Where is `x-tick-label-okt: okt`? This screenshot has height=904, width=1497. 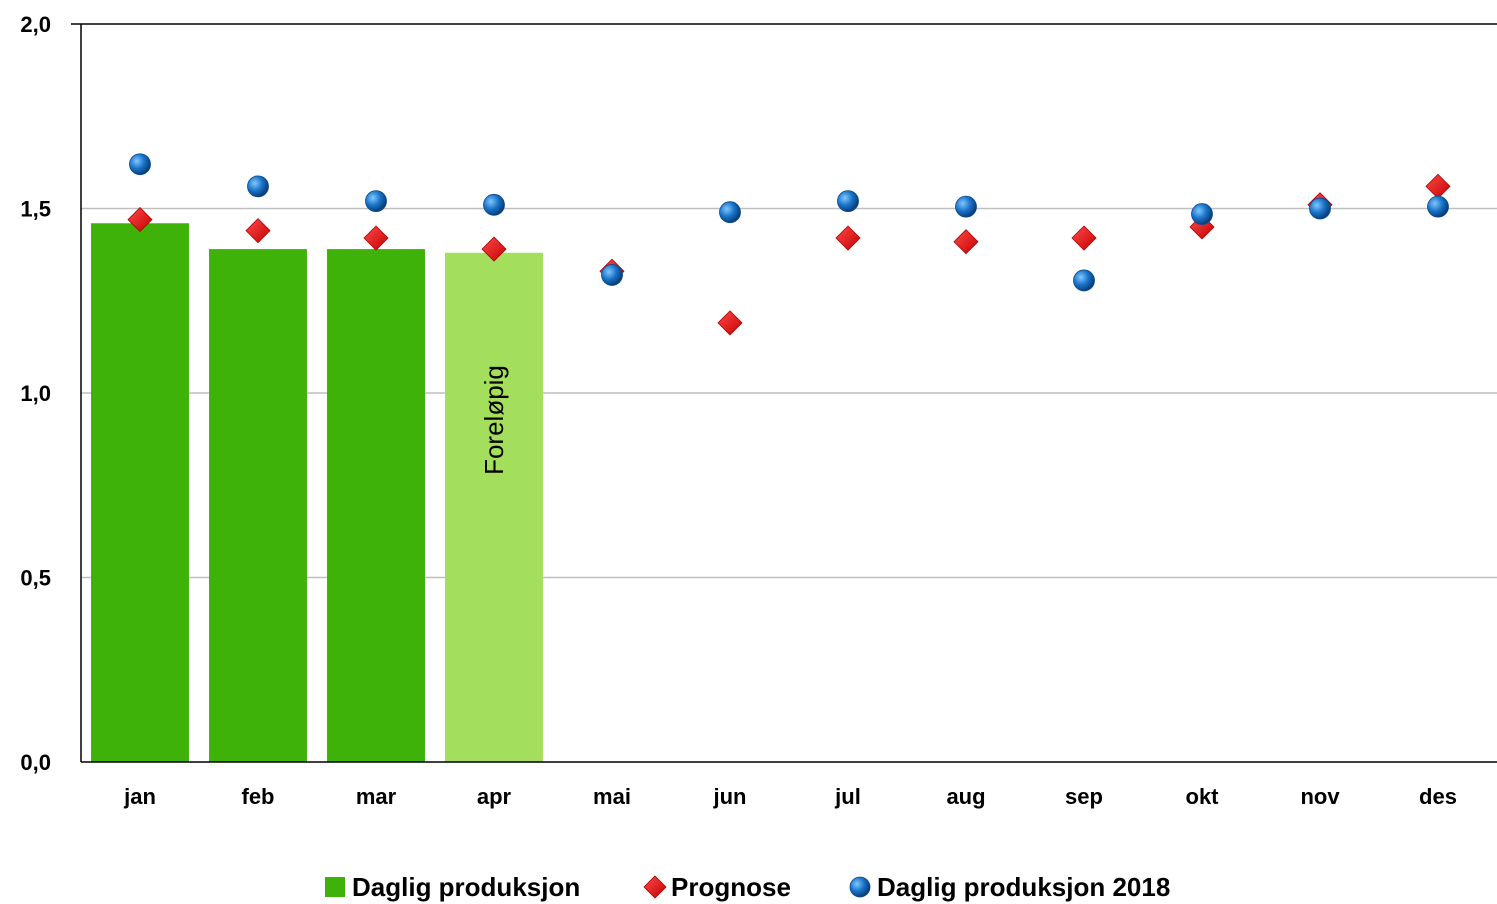 x-tick-label-okt: okt is located at coordinates (1203, 796).